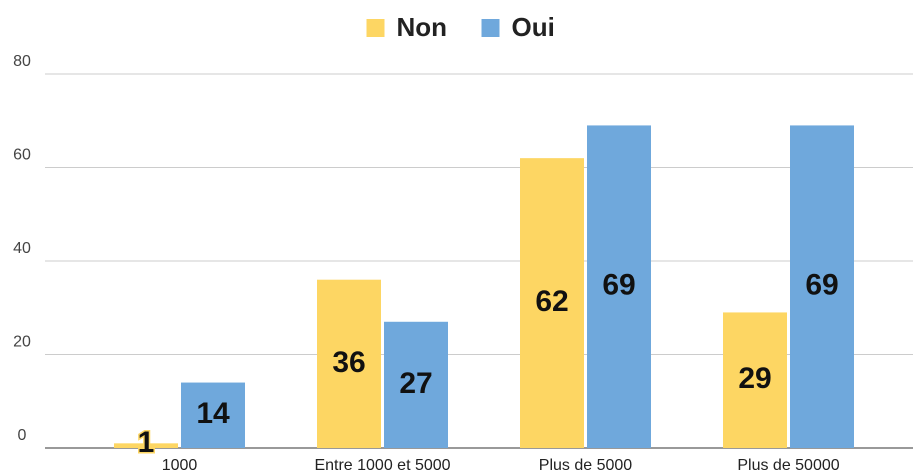 The image size is (913, 476). I want to click on data-label: 14, so click(213, 413).